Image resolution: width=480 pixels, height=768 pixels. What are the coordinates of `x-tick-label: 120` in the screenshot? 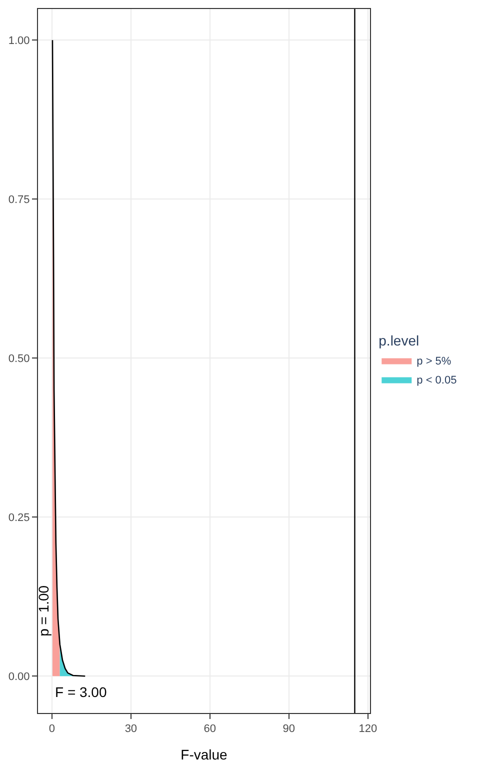 It's located at (368, 729).